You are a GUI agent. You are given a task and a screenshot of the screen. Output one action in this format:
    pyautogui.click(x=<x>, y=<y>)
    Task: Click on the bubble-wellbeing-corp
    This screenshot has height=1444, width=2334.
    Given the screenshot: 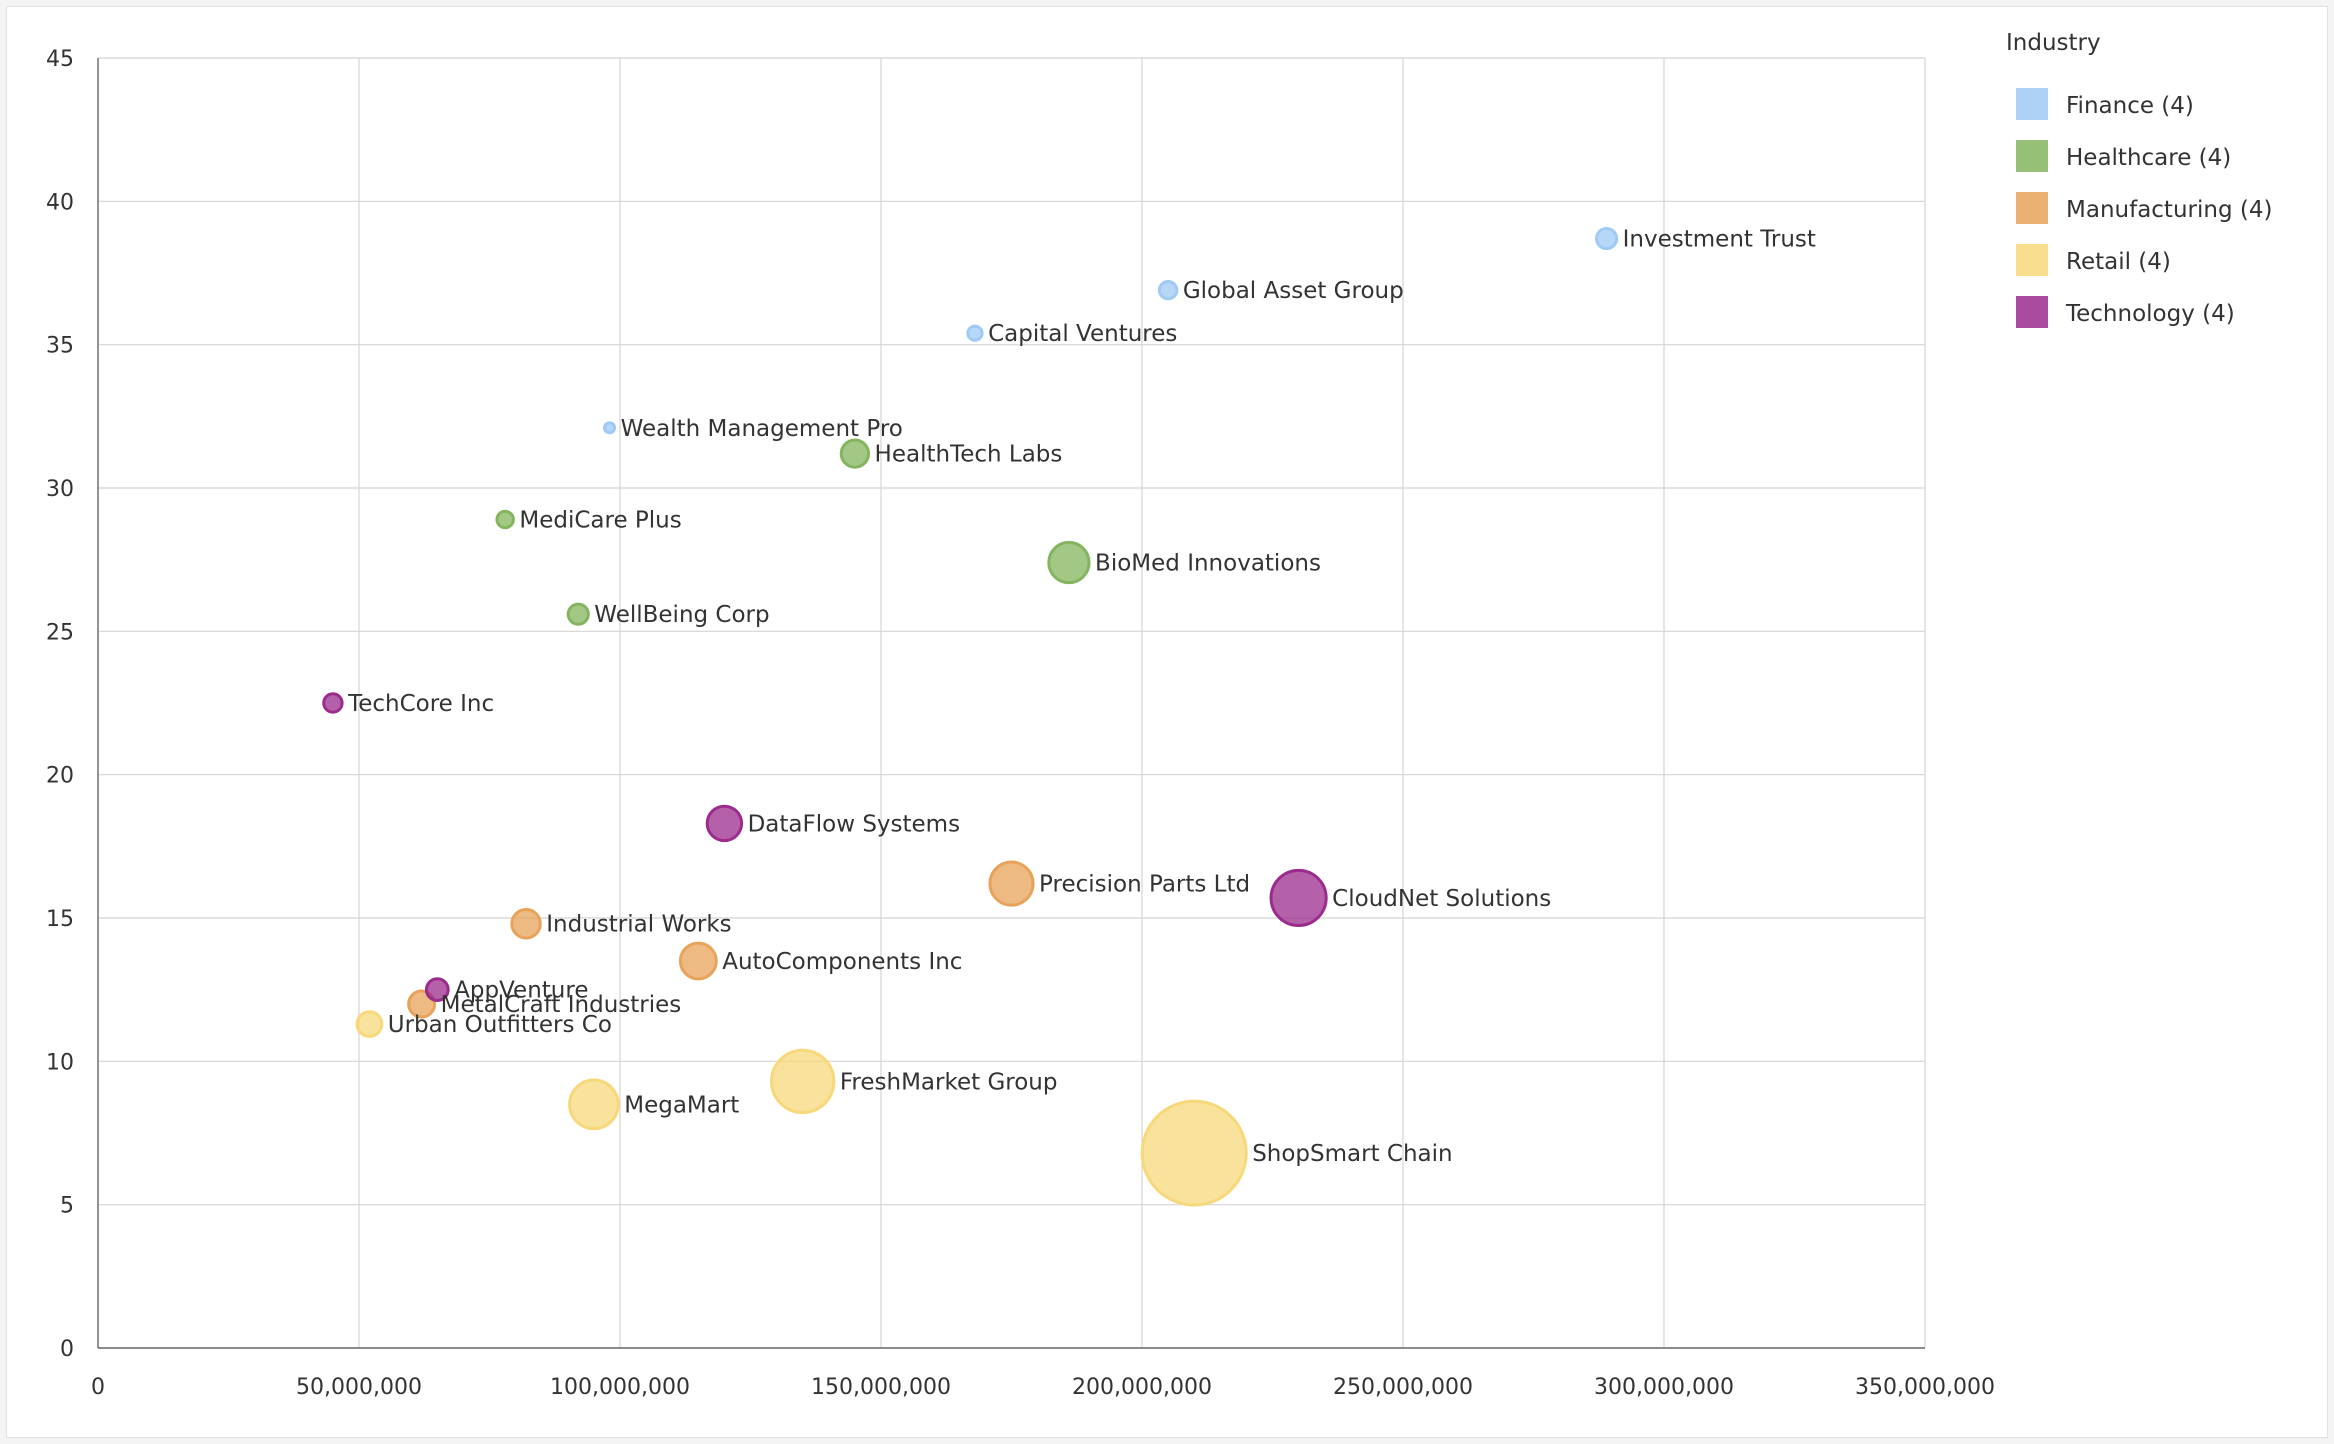 What is the action you would take?
    pyautogui.click(x=578, y=614)
    